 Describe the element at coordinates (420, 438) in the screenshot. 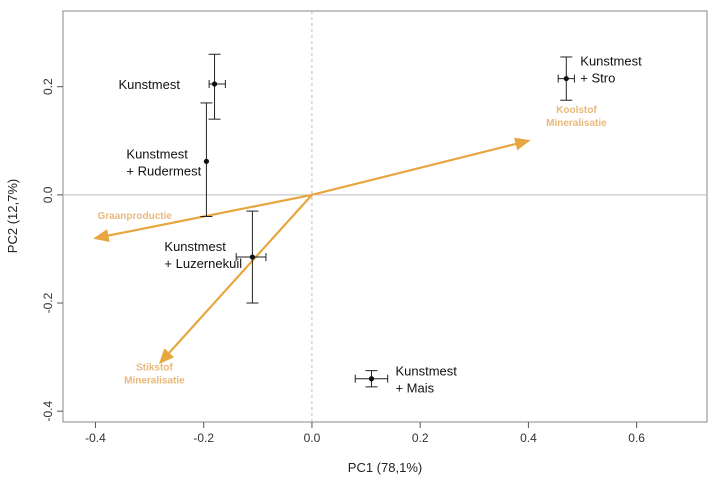

I see `x-tick-label: 0.2` at that location.